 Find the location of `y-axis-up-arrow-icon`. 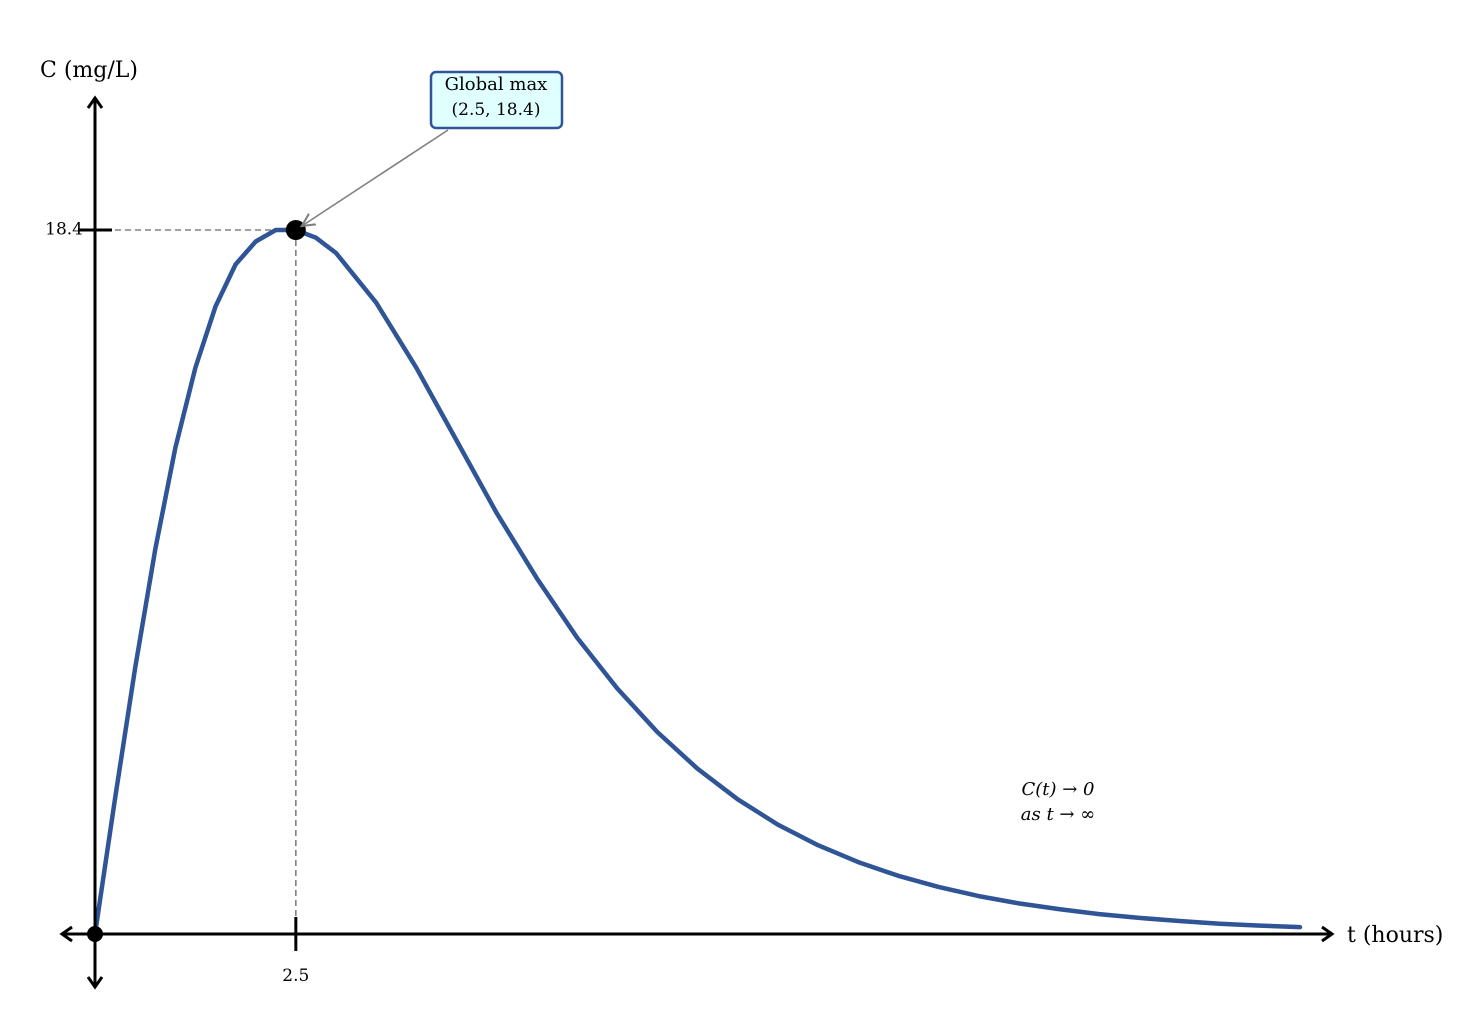

y-axis-up-arrow-icon is located at coordinates (95, 102).